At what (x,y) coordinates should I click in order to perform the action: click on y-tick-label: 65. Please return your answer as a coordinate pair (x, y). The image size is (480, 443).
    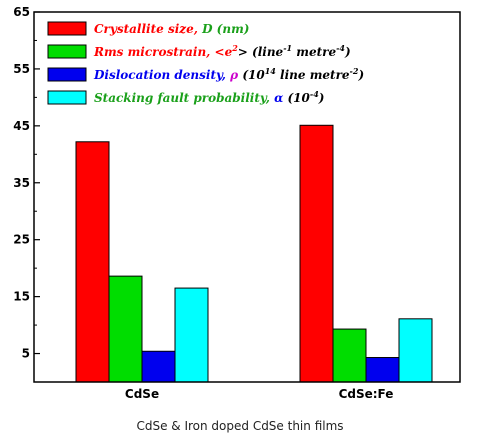
    Looking at the image, I should click on (21, 12).